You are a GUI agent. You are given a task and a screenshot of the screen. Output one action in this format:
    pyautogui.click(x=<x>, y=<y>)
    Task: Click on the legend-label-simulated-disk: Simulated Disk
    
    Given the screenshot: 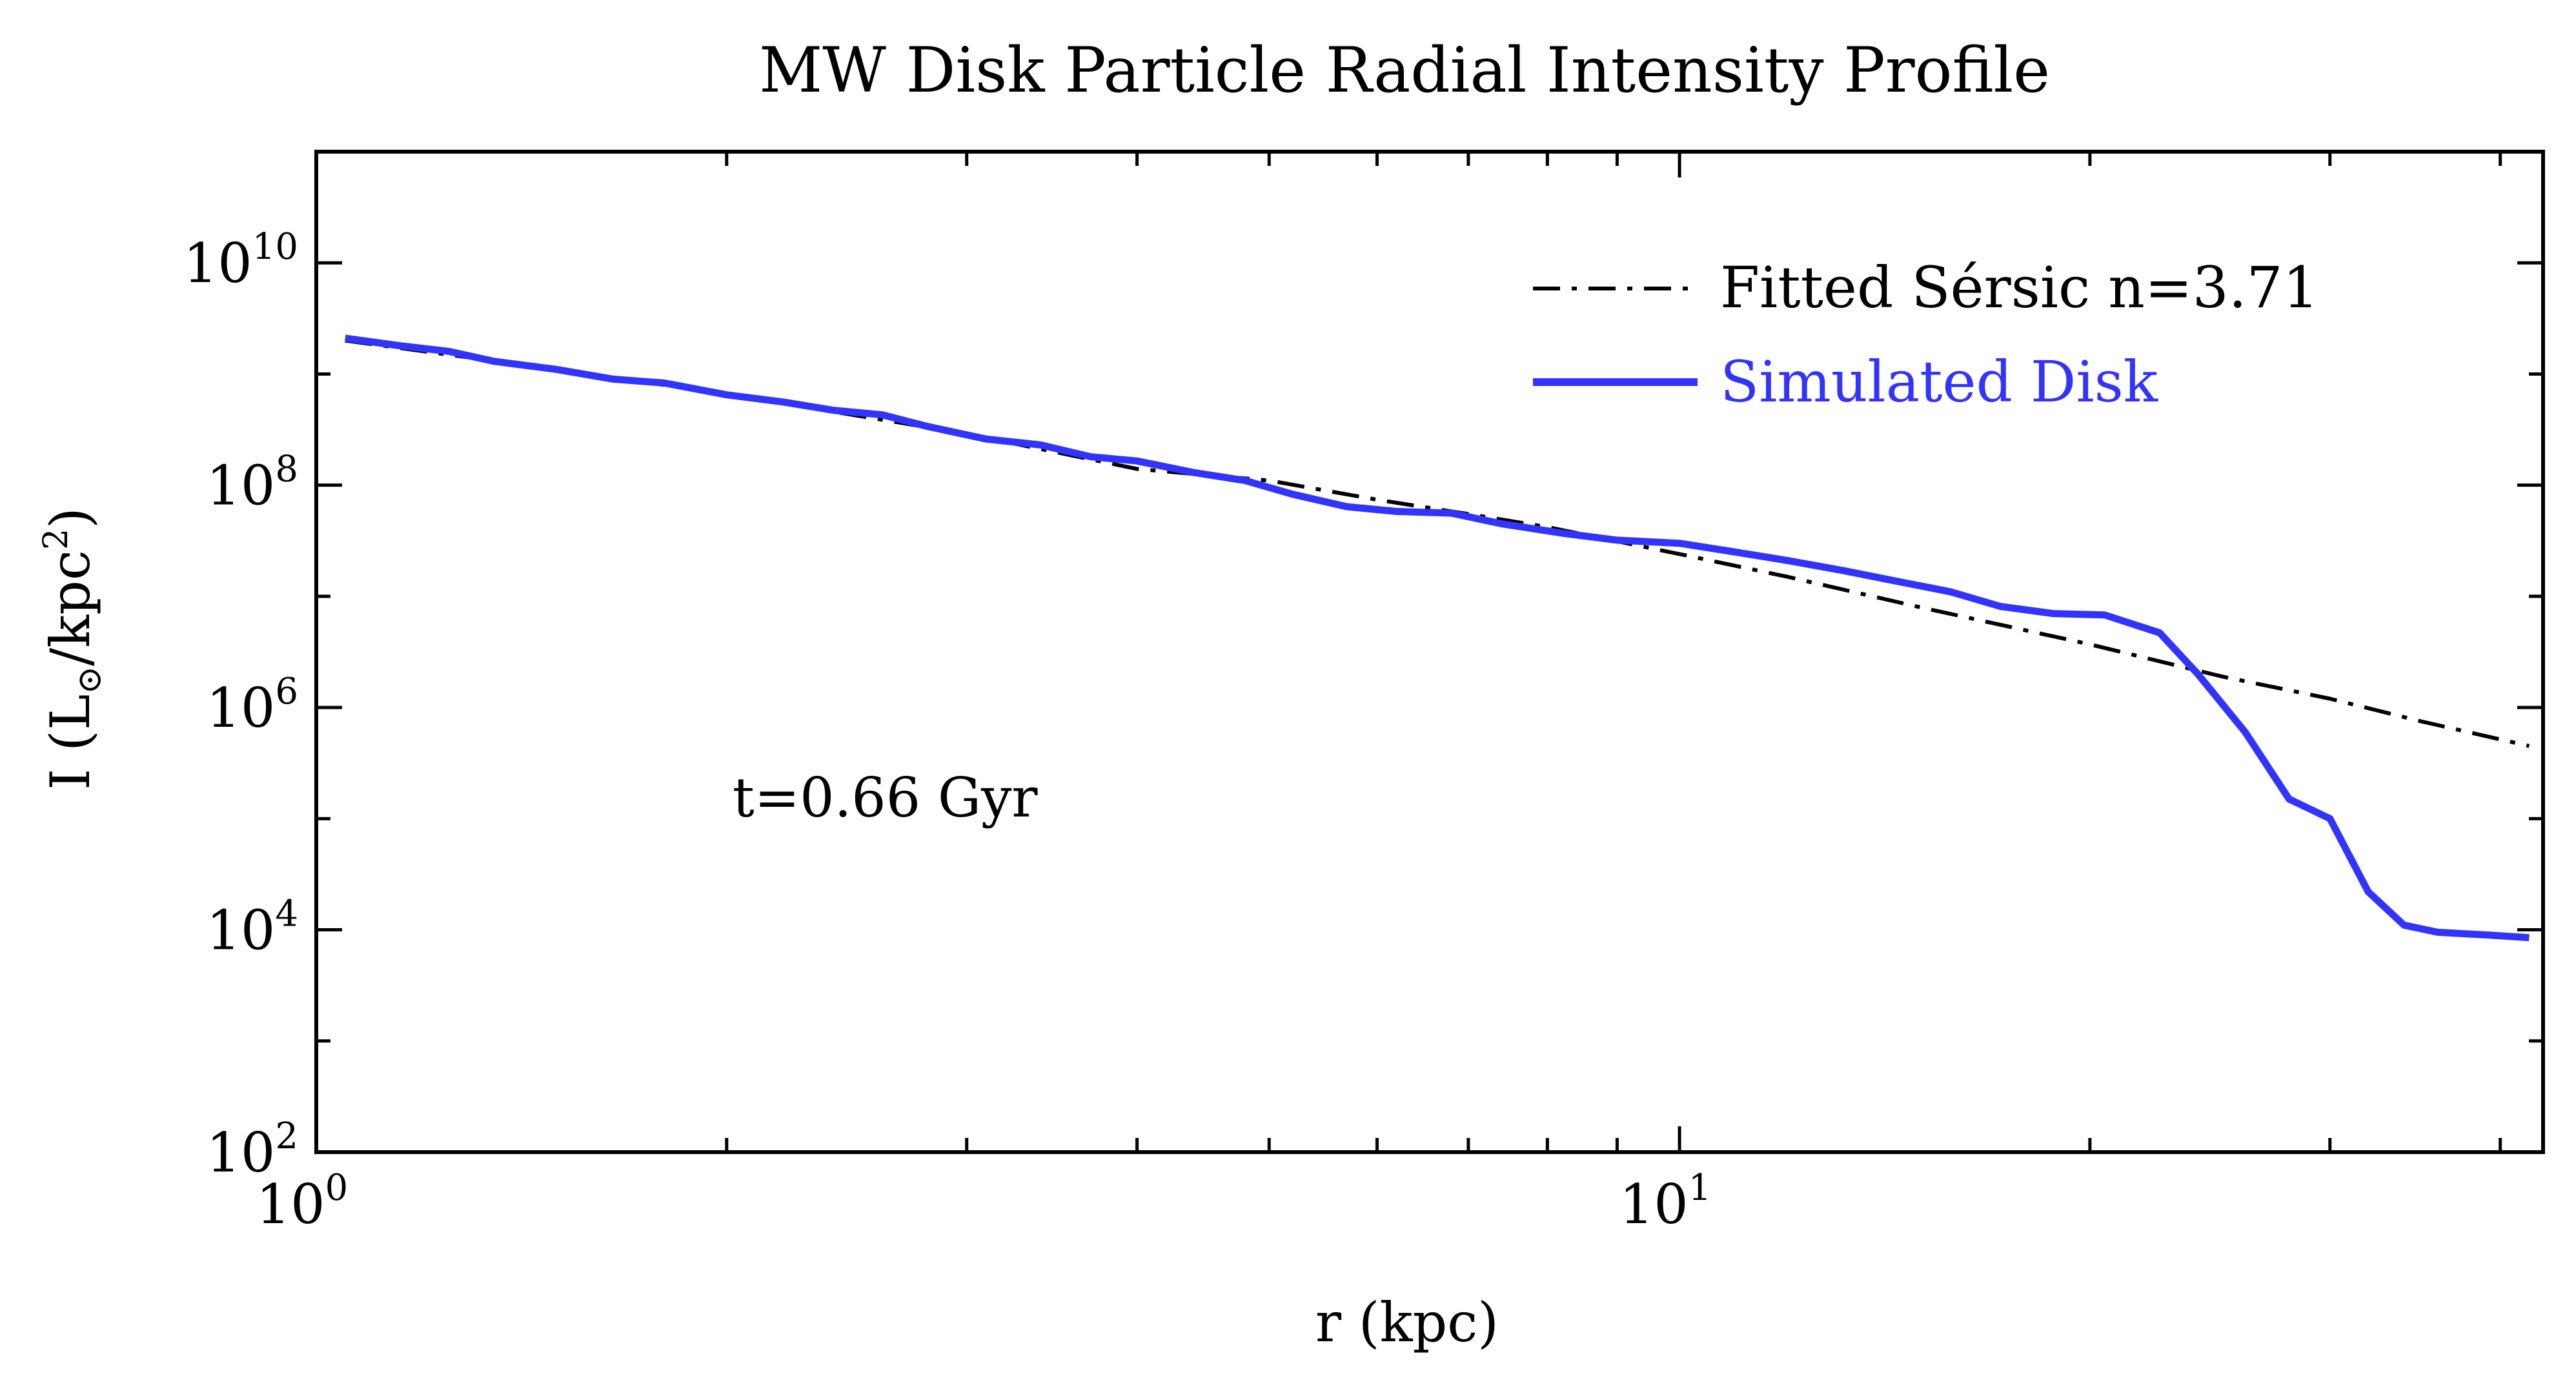 What is the action you would take?
    pyautogui.click(x=1939, y=382)
    